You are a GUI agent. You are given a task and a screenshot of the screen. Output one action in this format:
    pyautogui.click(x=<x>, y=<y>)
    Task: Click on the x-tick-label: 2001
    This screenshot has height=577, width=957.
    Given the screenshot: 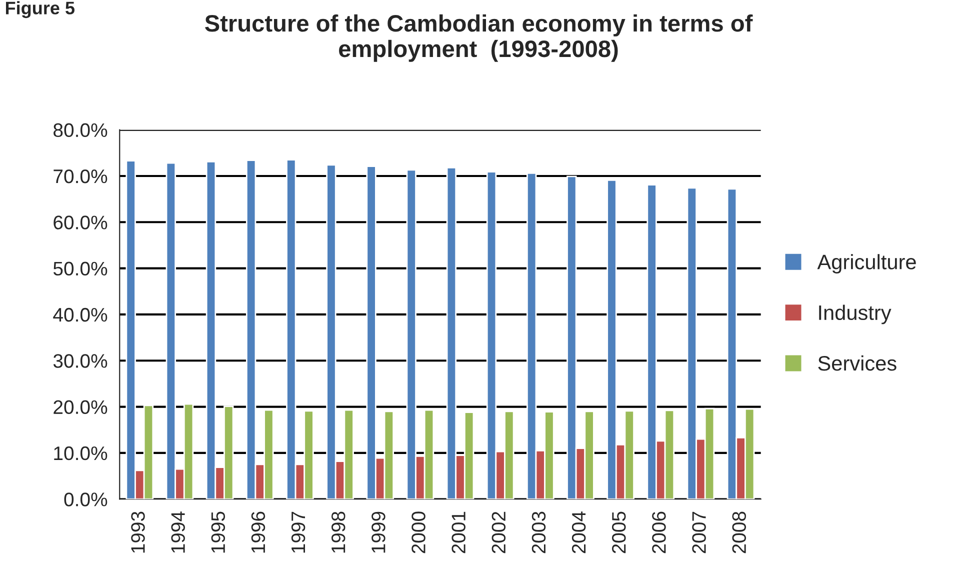 What is the action you would take?
    pyautogui.click(x=459, y=533)
    